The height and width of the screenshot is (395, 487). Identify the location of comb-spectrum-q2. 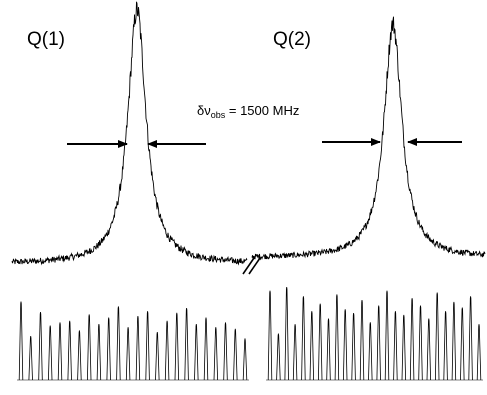
(374, 333).